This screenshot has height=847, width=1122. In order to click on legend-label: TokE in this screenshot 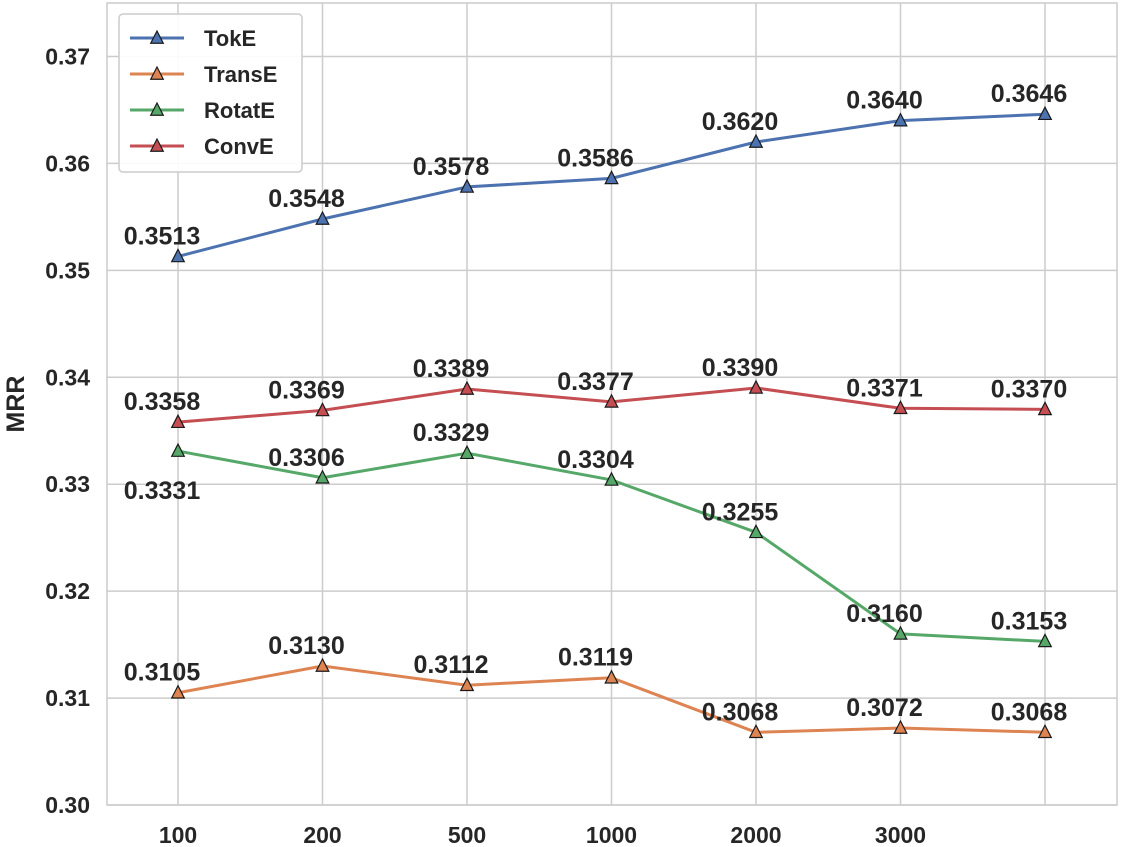, I will do `click(230, 38)`.